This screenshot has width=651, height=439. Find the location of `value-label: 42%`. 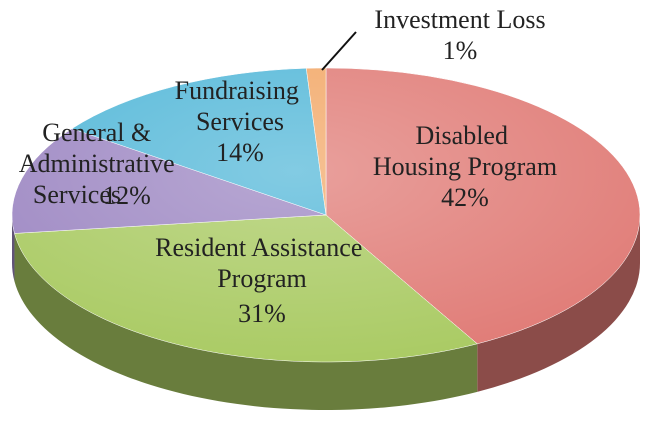

value-label: 42% is located at coordinates (465, 197).